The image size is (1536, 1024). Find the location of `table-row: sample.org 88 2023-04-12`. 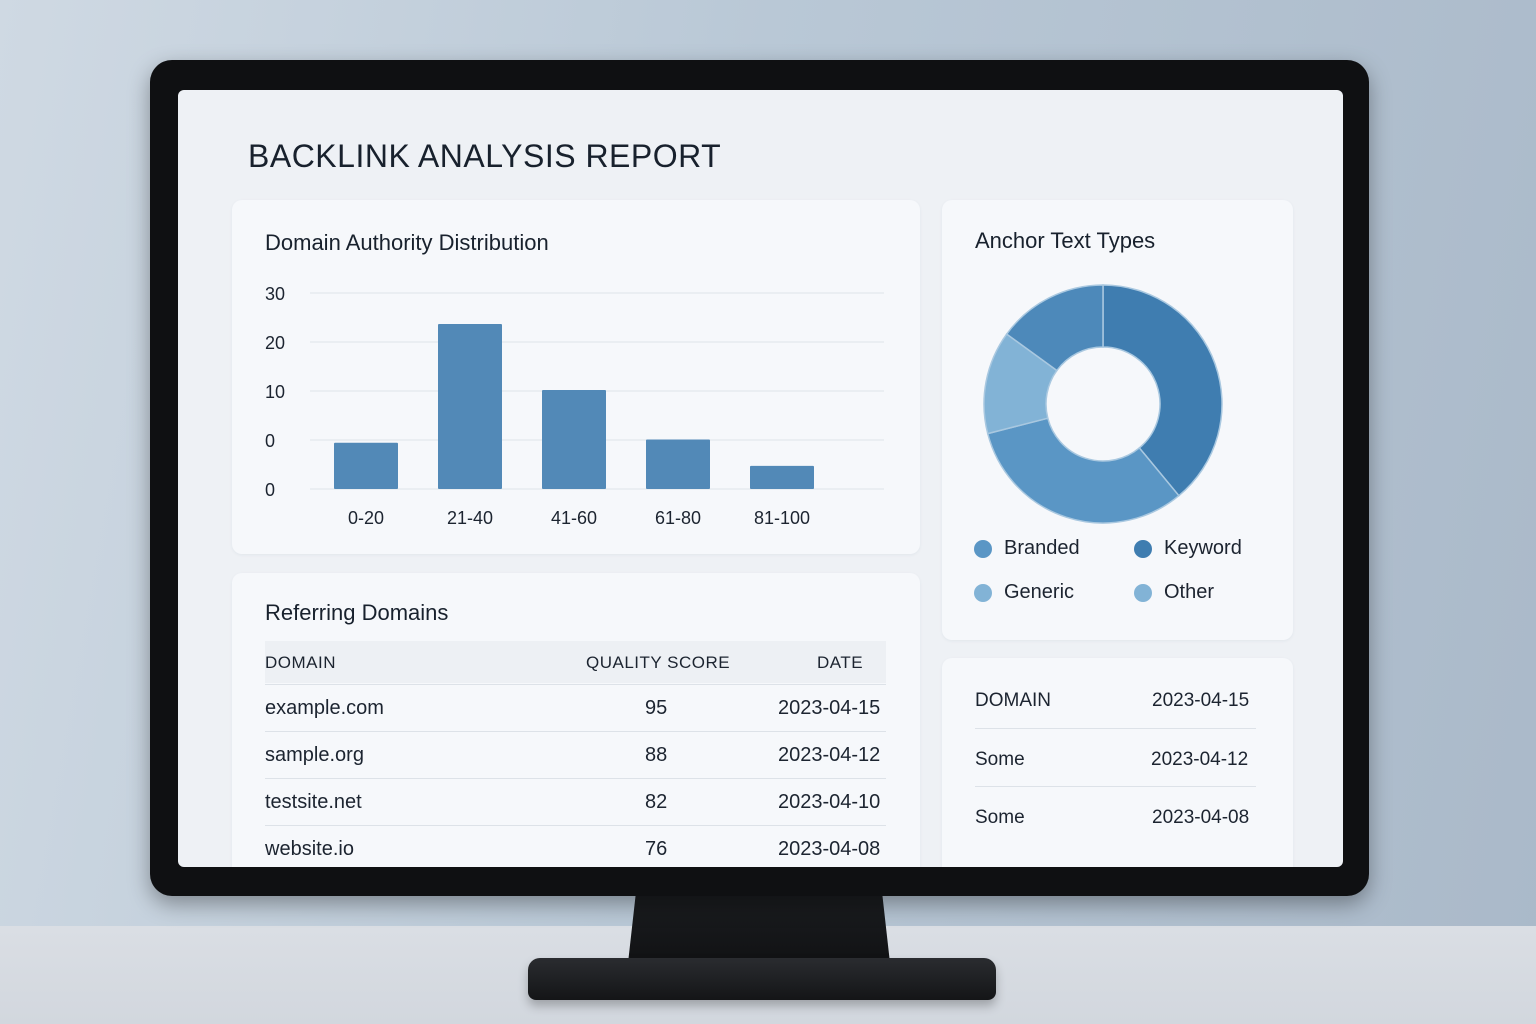

table-row: sample.org 88 2023-04-12 is located at coordinates (575, 755).